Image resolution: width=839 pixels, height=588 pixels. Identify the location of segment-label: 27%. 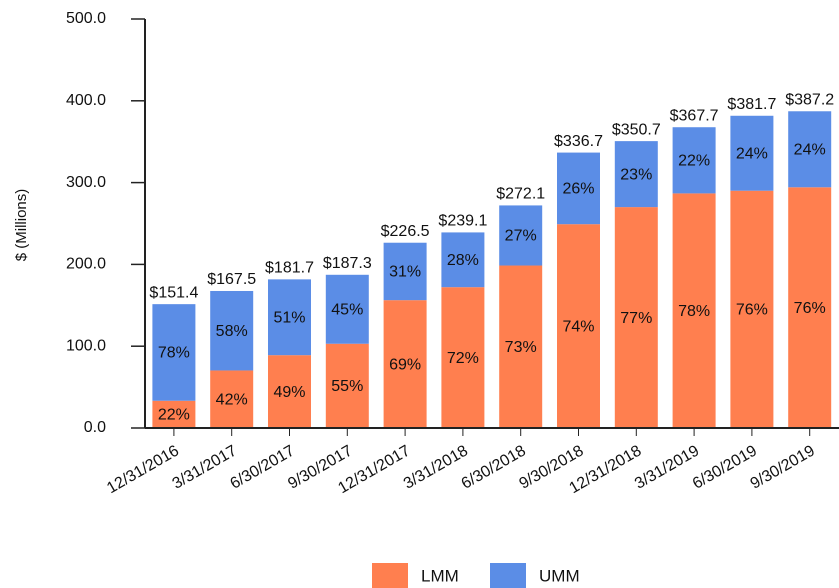
(521, 236).